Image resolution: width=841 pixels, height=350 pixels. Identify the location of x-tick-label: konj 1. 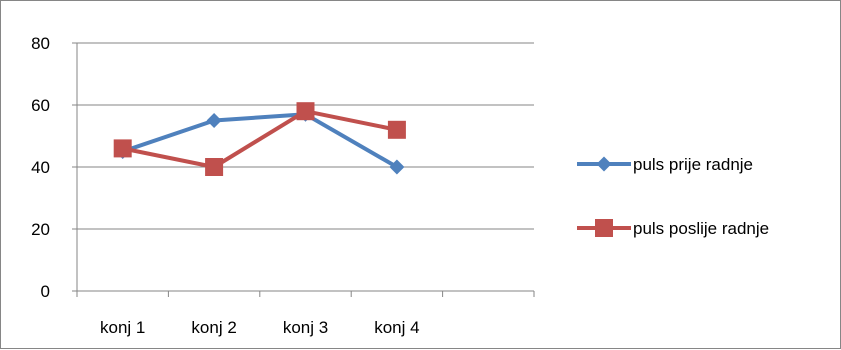
(122, 327).